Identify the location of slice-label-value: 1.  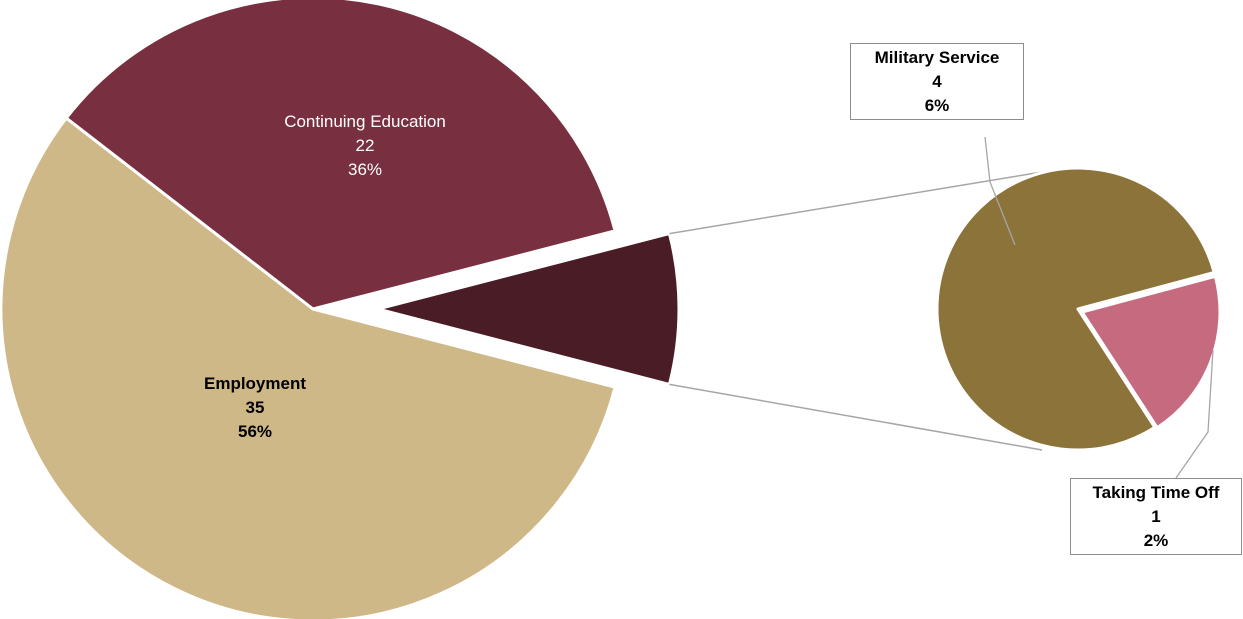
(1156, 516).